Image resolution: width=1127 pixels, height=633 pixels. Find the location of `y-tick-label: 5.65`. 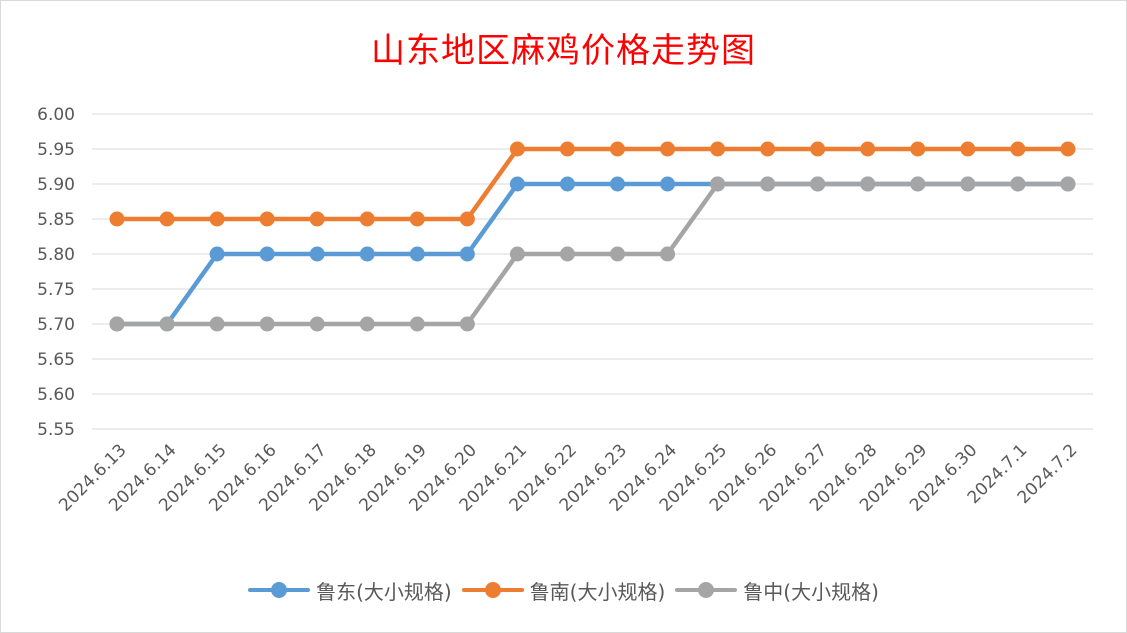

y-tick-label: 5.65 is located at coordinates (56, 360).